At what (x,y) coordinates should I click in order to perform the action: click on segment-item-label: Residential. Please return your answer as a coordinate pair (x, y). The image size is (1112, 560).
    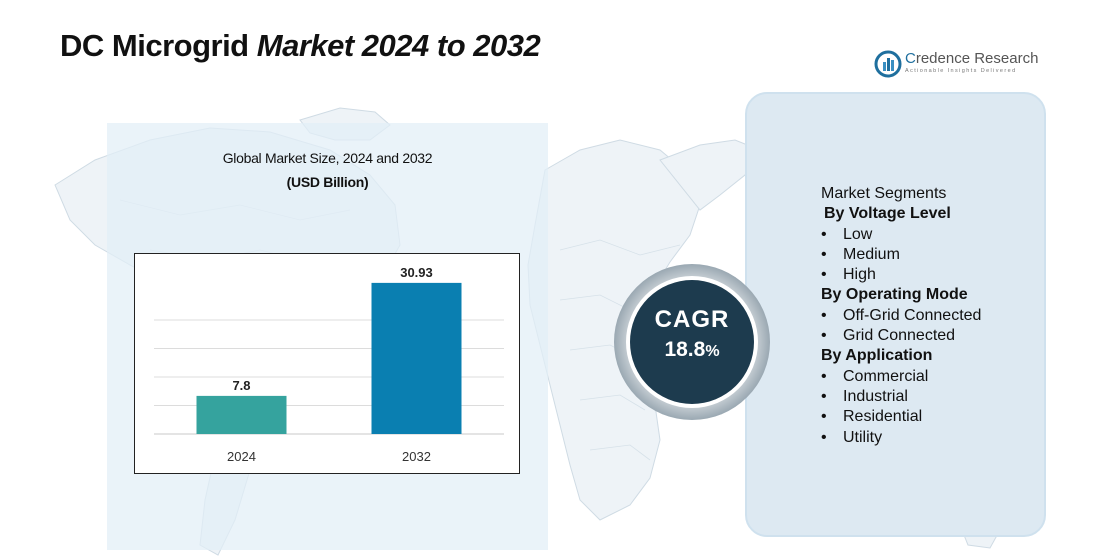
    Looking at the image, I should click on (883, 417).